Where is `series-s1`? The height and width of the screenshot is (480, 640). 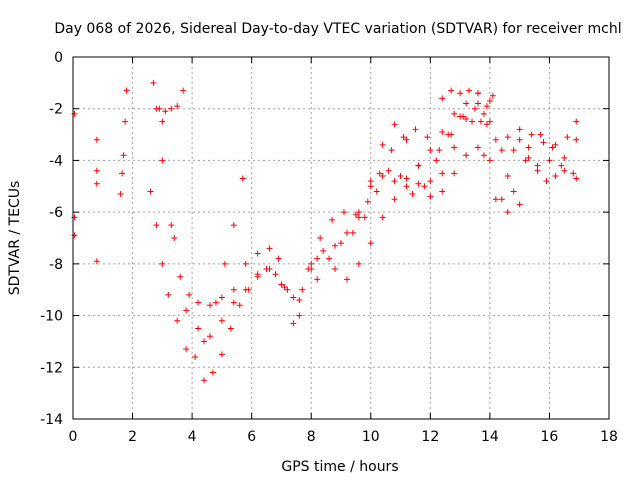
series-s1 is located at coordinates (74, 174).